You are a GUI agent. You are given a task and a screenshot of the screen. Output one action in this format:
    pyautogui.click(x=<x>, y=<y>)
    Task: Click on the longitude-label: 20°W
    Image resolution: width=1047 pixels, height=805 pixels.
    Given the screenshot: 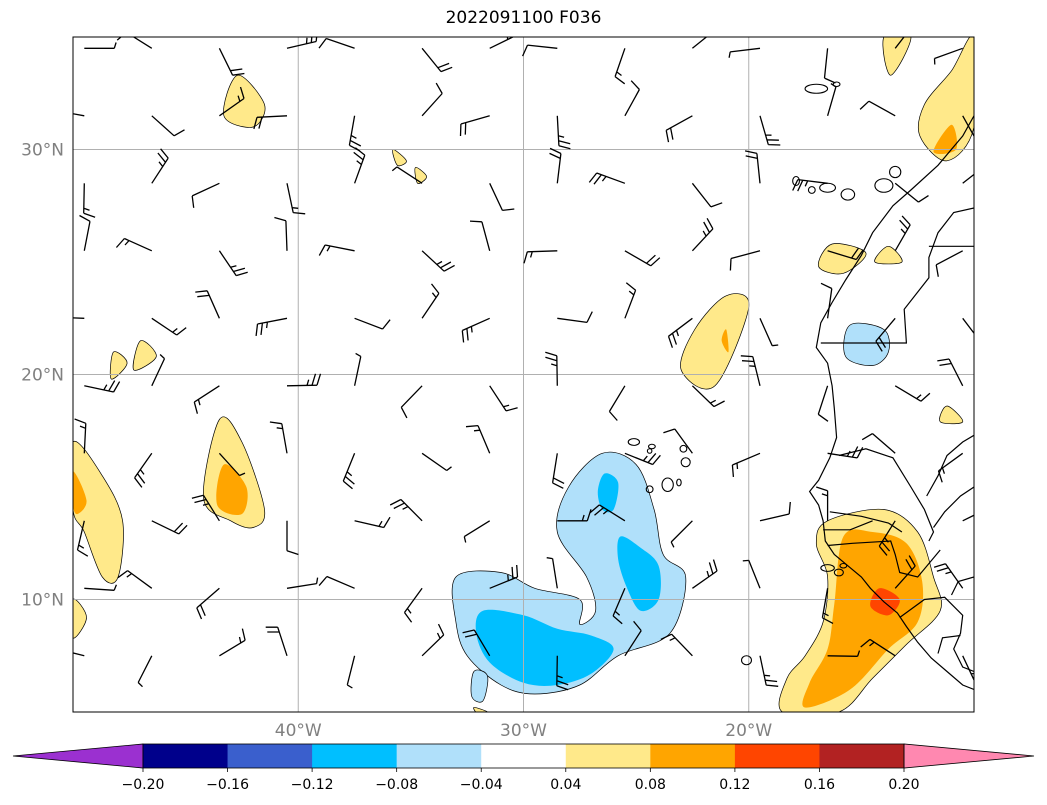 What is the action you would take?
    pyautogui.click(x=748, y=731)
    